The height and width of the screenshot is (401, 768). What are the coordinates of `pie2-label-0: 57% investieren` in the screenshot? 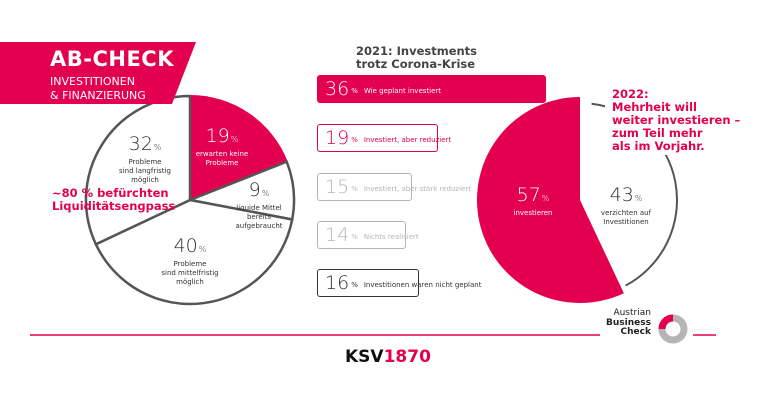 It's located at (533, 201).